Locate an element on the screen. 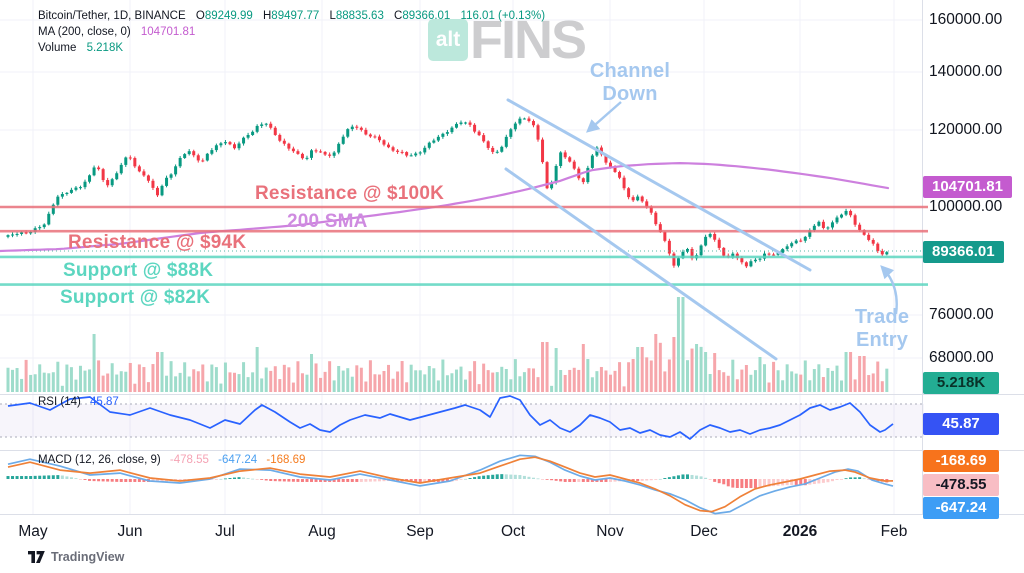 The image size is (1024, 573). channel-lower-line is located at coordinates (641, 264).